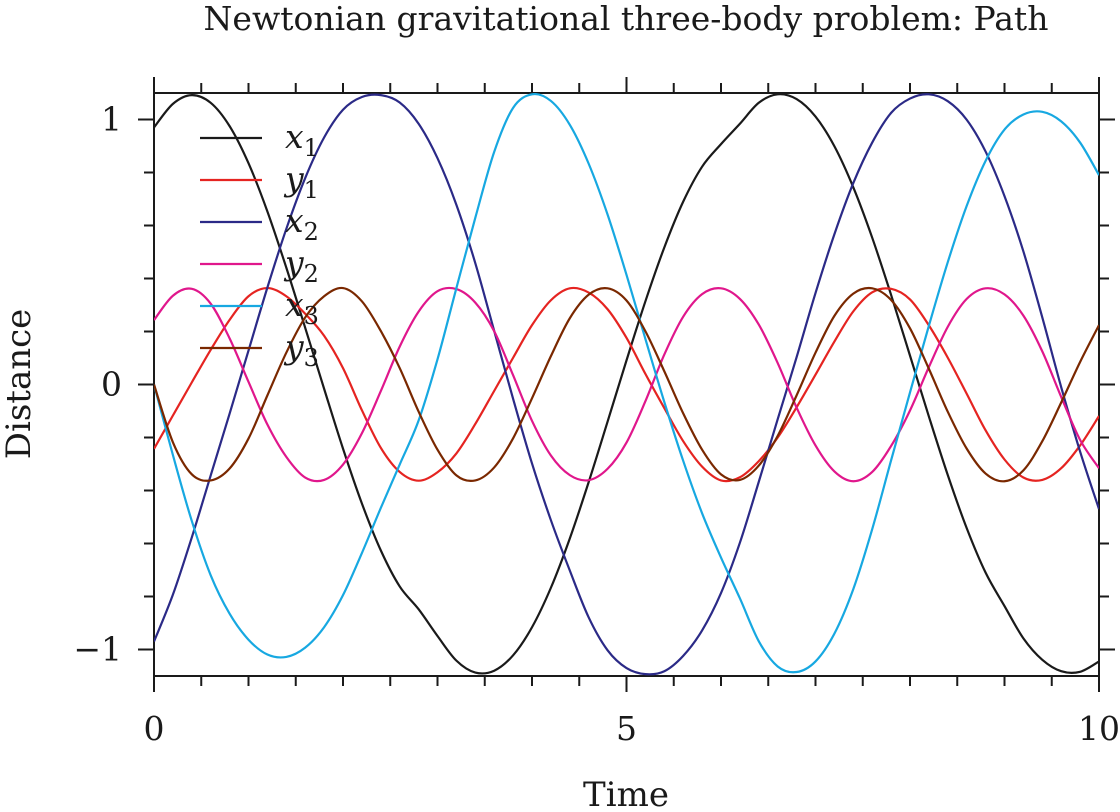 This screenshot has width=1120, height=812. I want to click on legend-label: y1, so click(301, 181).